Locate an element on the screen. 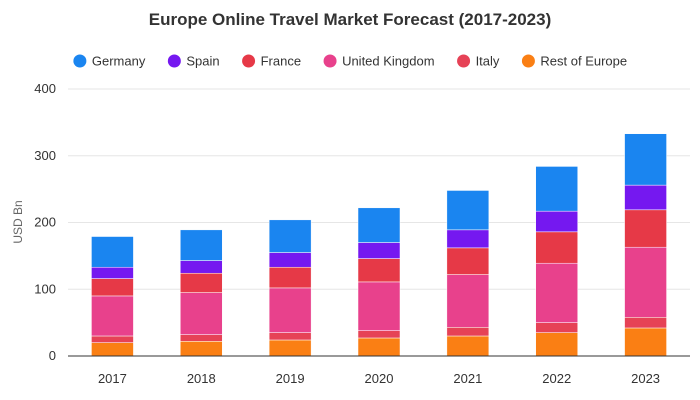  legend-label: Italy is located at coordinates (488, 61).